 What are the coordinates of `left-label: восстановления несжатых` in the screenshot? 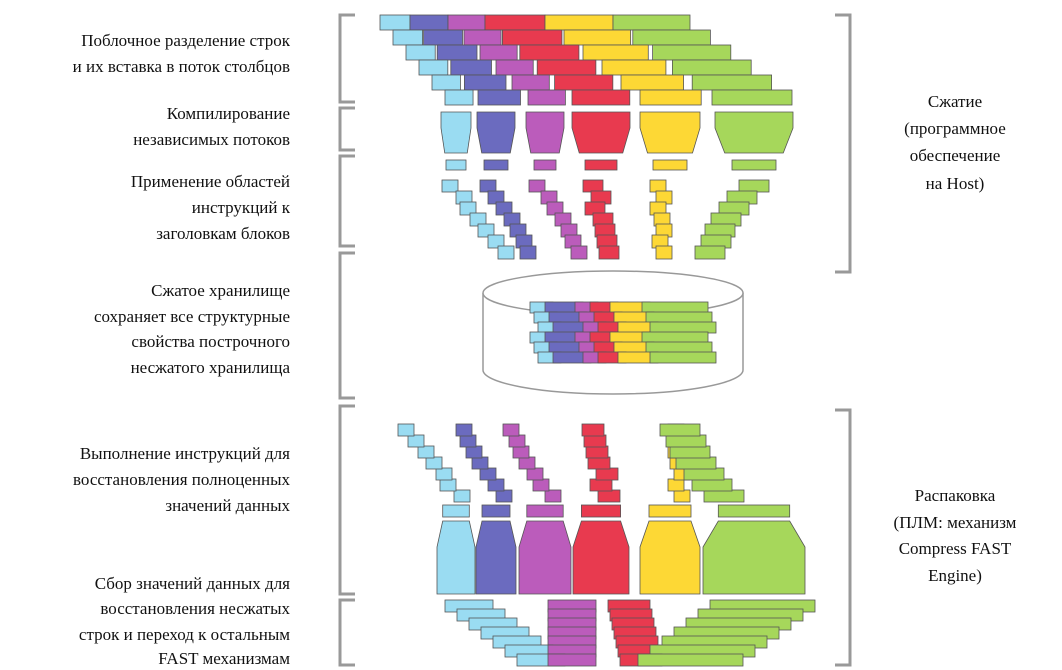 It's located at (195, 608).